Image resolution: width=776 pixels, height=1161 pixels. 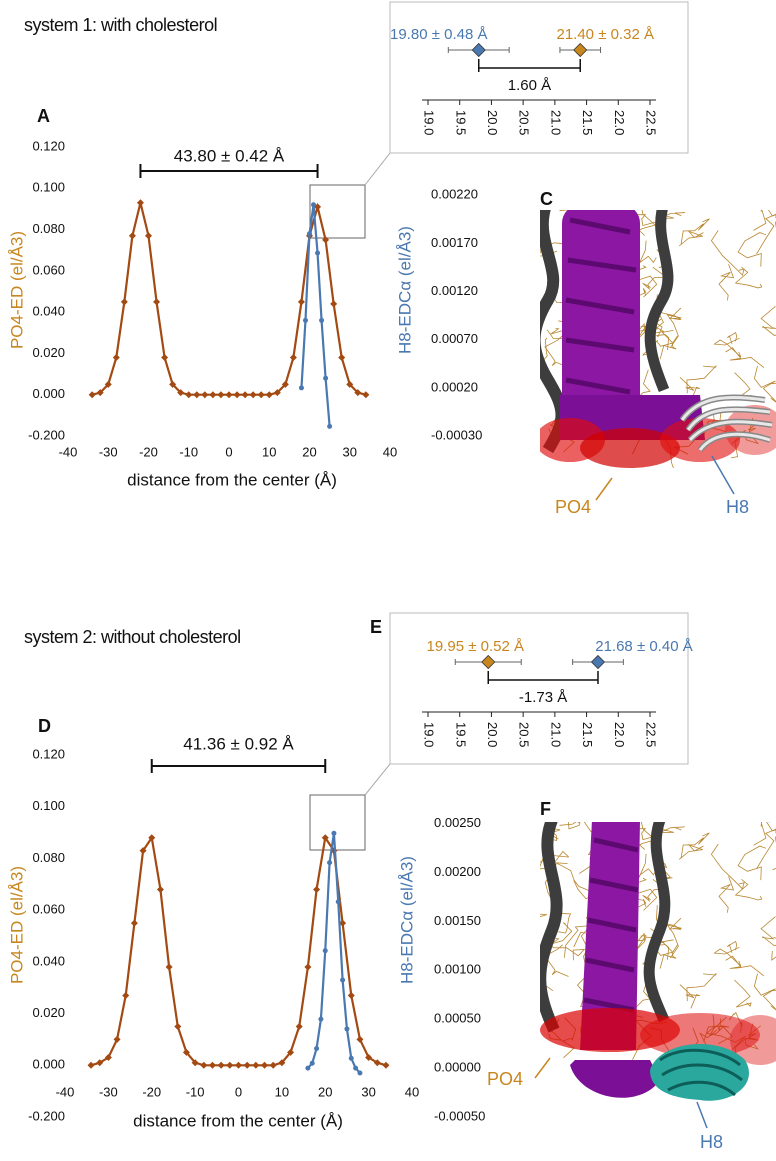 I want to click on y2-tick-label: 0.00170, so click(x=454, y=242).